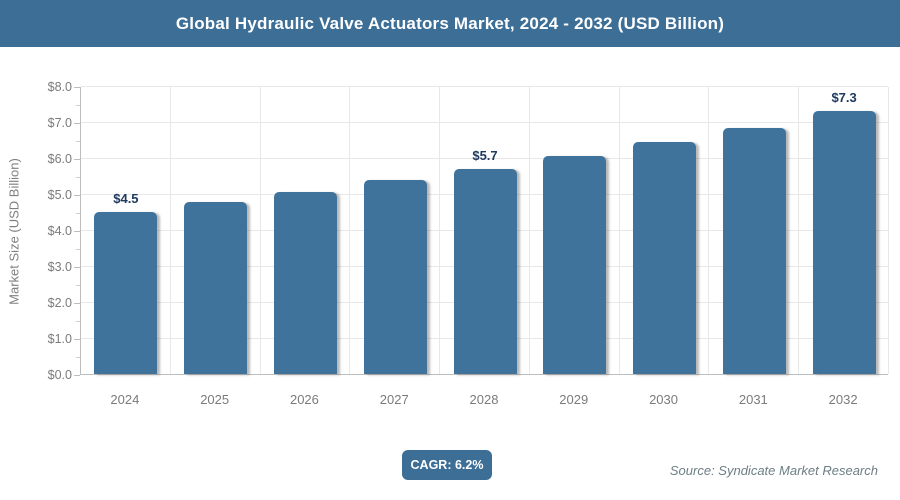 The width and height of the screenshot is (900, 500). Describe the element at coordinates (126, 293) in the screenshot. I see `bar-2024` at that location.